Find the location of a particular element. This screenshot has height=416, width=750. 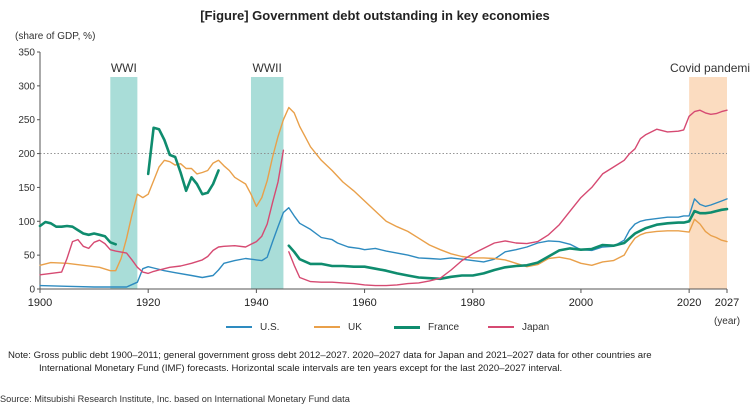

legend-swatch-uk is located at coordinates (327, 327).